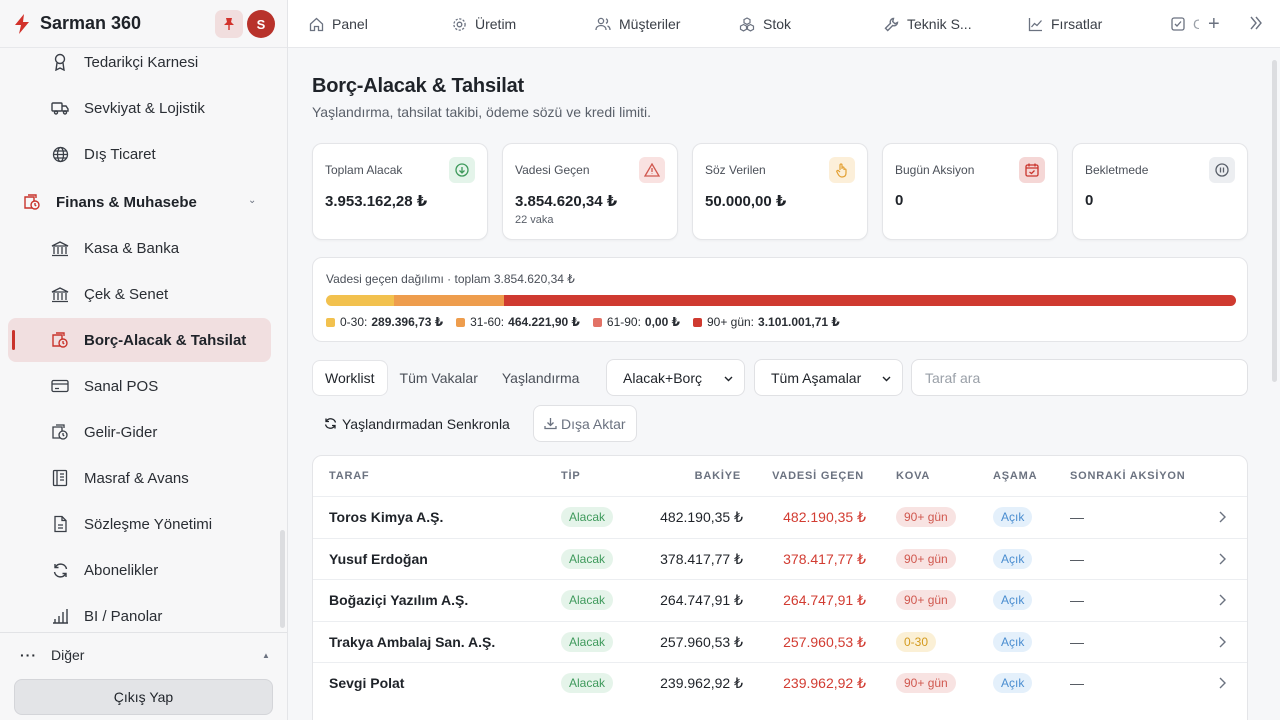 The height and width of the screenshot is (720, 1280). I want to click on globe-icon, so click(60, 154).